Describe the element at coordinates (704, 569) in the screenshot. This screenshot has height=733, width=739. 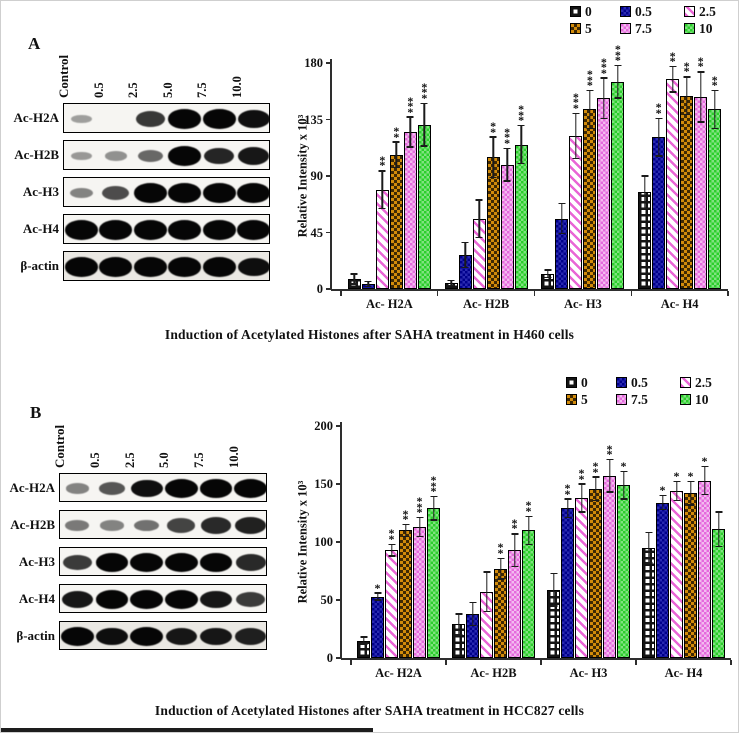
I see `bar-Ac-H4-7.5` at that location.